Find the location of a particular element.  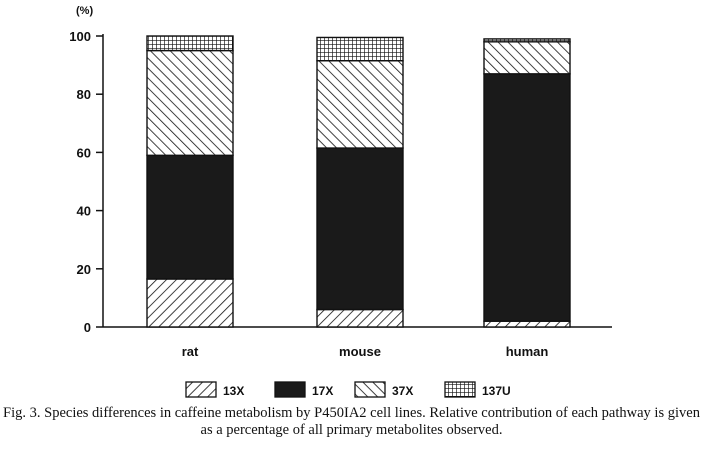

bar-segment-rat-13X is located at coordinates (190, 303).